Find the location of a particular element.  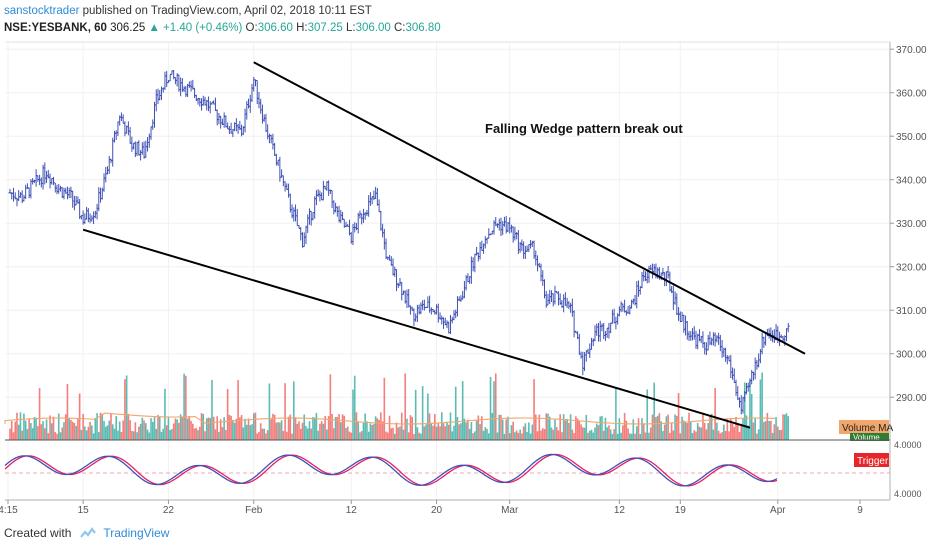

stoch-axis-label: 4.0000 is located at coordinates (908, 445).